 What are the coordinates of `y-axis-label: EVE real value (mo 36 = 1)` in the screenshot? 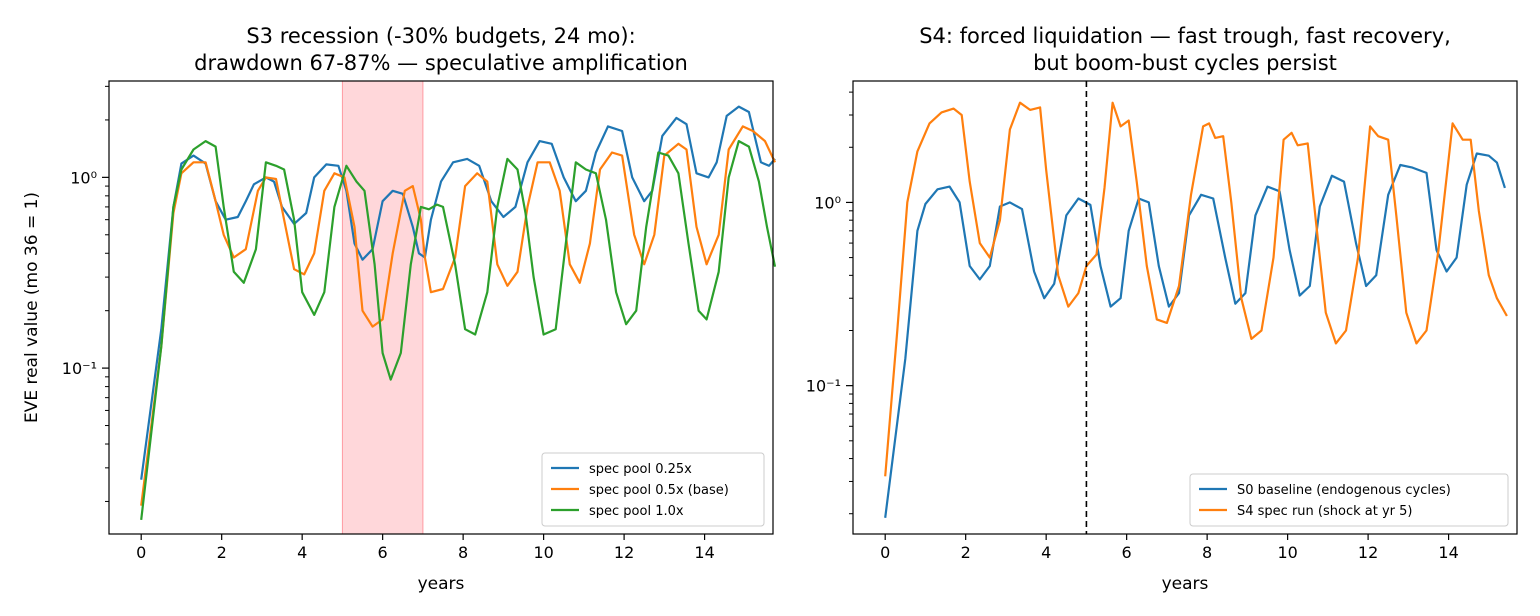 It's located at (32, 307).